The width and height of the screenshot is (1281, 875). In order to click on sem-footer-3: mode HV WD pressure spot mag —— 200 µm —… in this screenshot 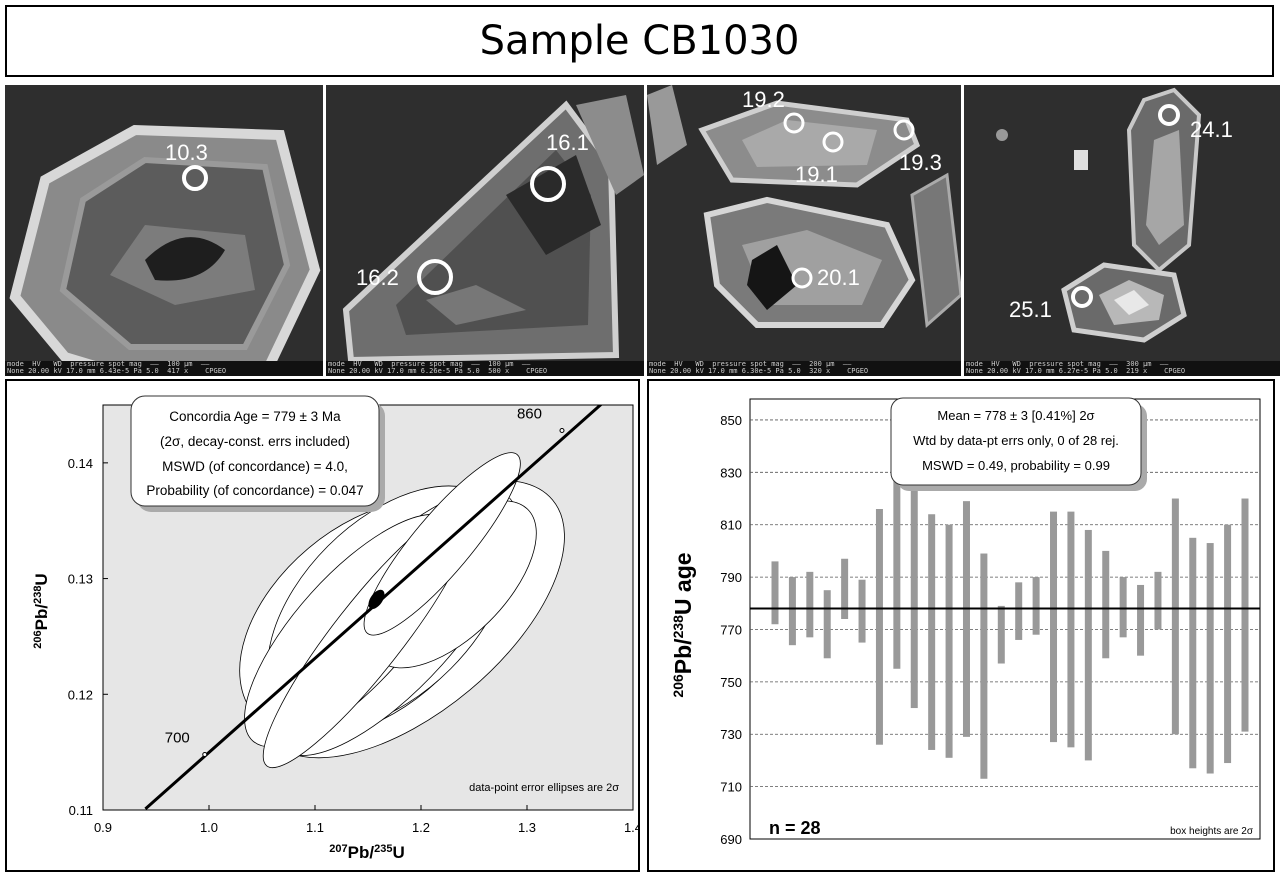, I will do `click(804, 368)`.